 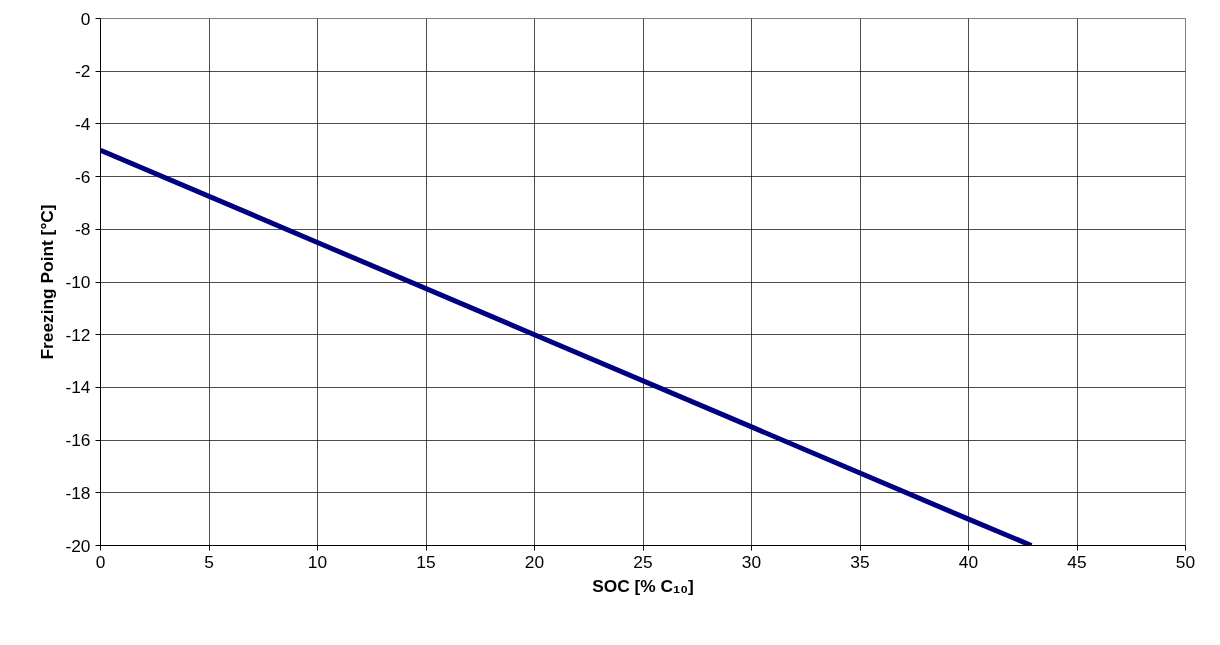 What do you see at coordinates (1185, 561) in the screenshot?
I see `x-tick-label: 50` at bounding box center [1185, 561].